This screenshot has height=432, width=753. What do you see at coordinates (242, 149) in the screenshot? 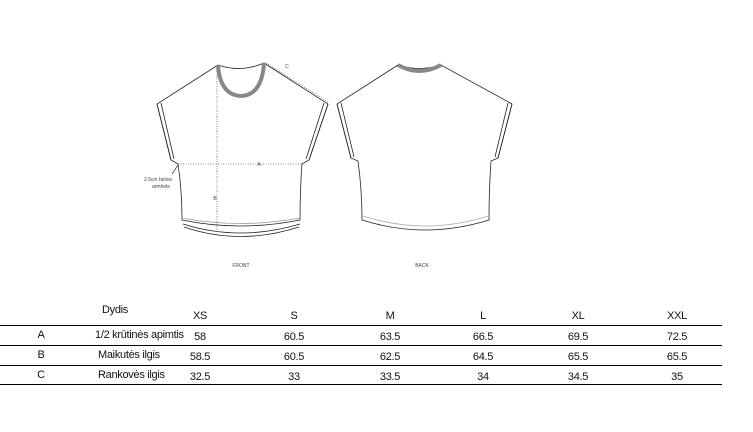
I see `front-shirt-drawing` at bounding box center [242, 149].